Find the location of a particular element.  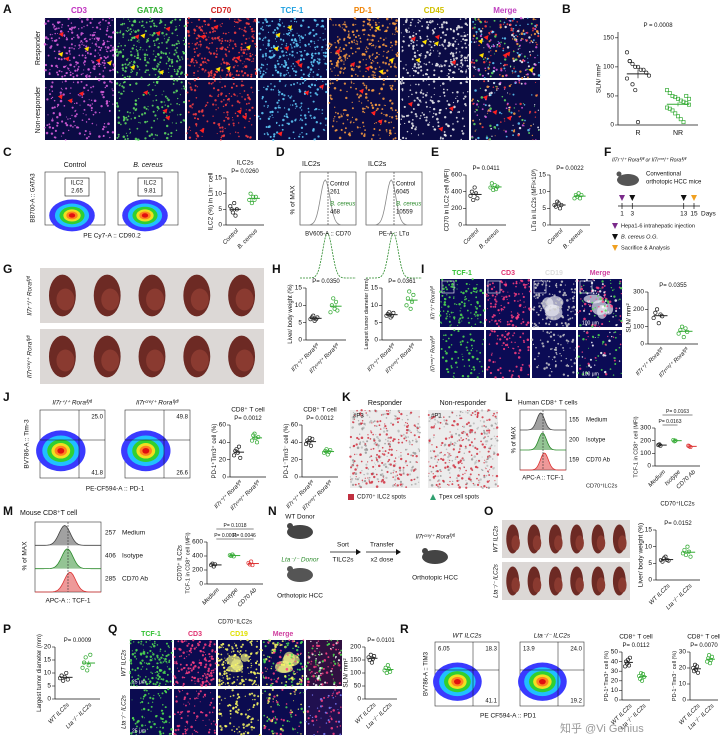

y-tick-label: 5 is located at coordinates (300, 322).